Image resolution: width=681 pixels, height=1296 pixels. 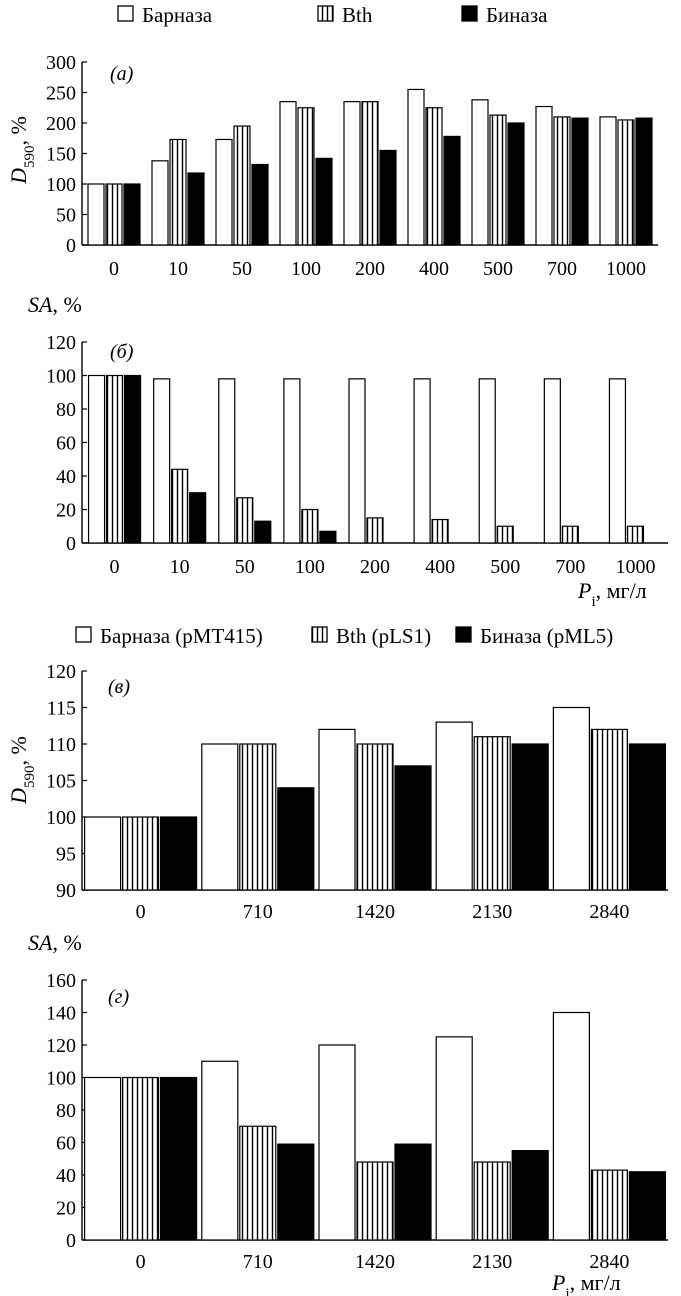 I want to click on y-tick-label-0-3: 150, so click(x=61, y=155).